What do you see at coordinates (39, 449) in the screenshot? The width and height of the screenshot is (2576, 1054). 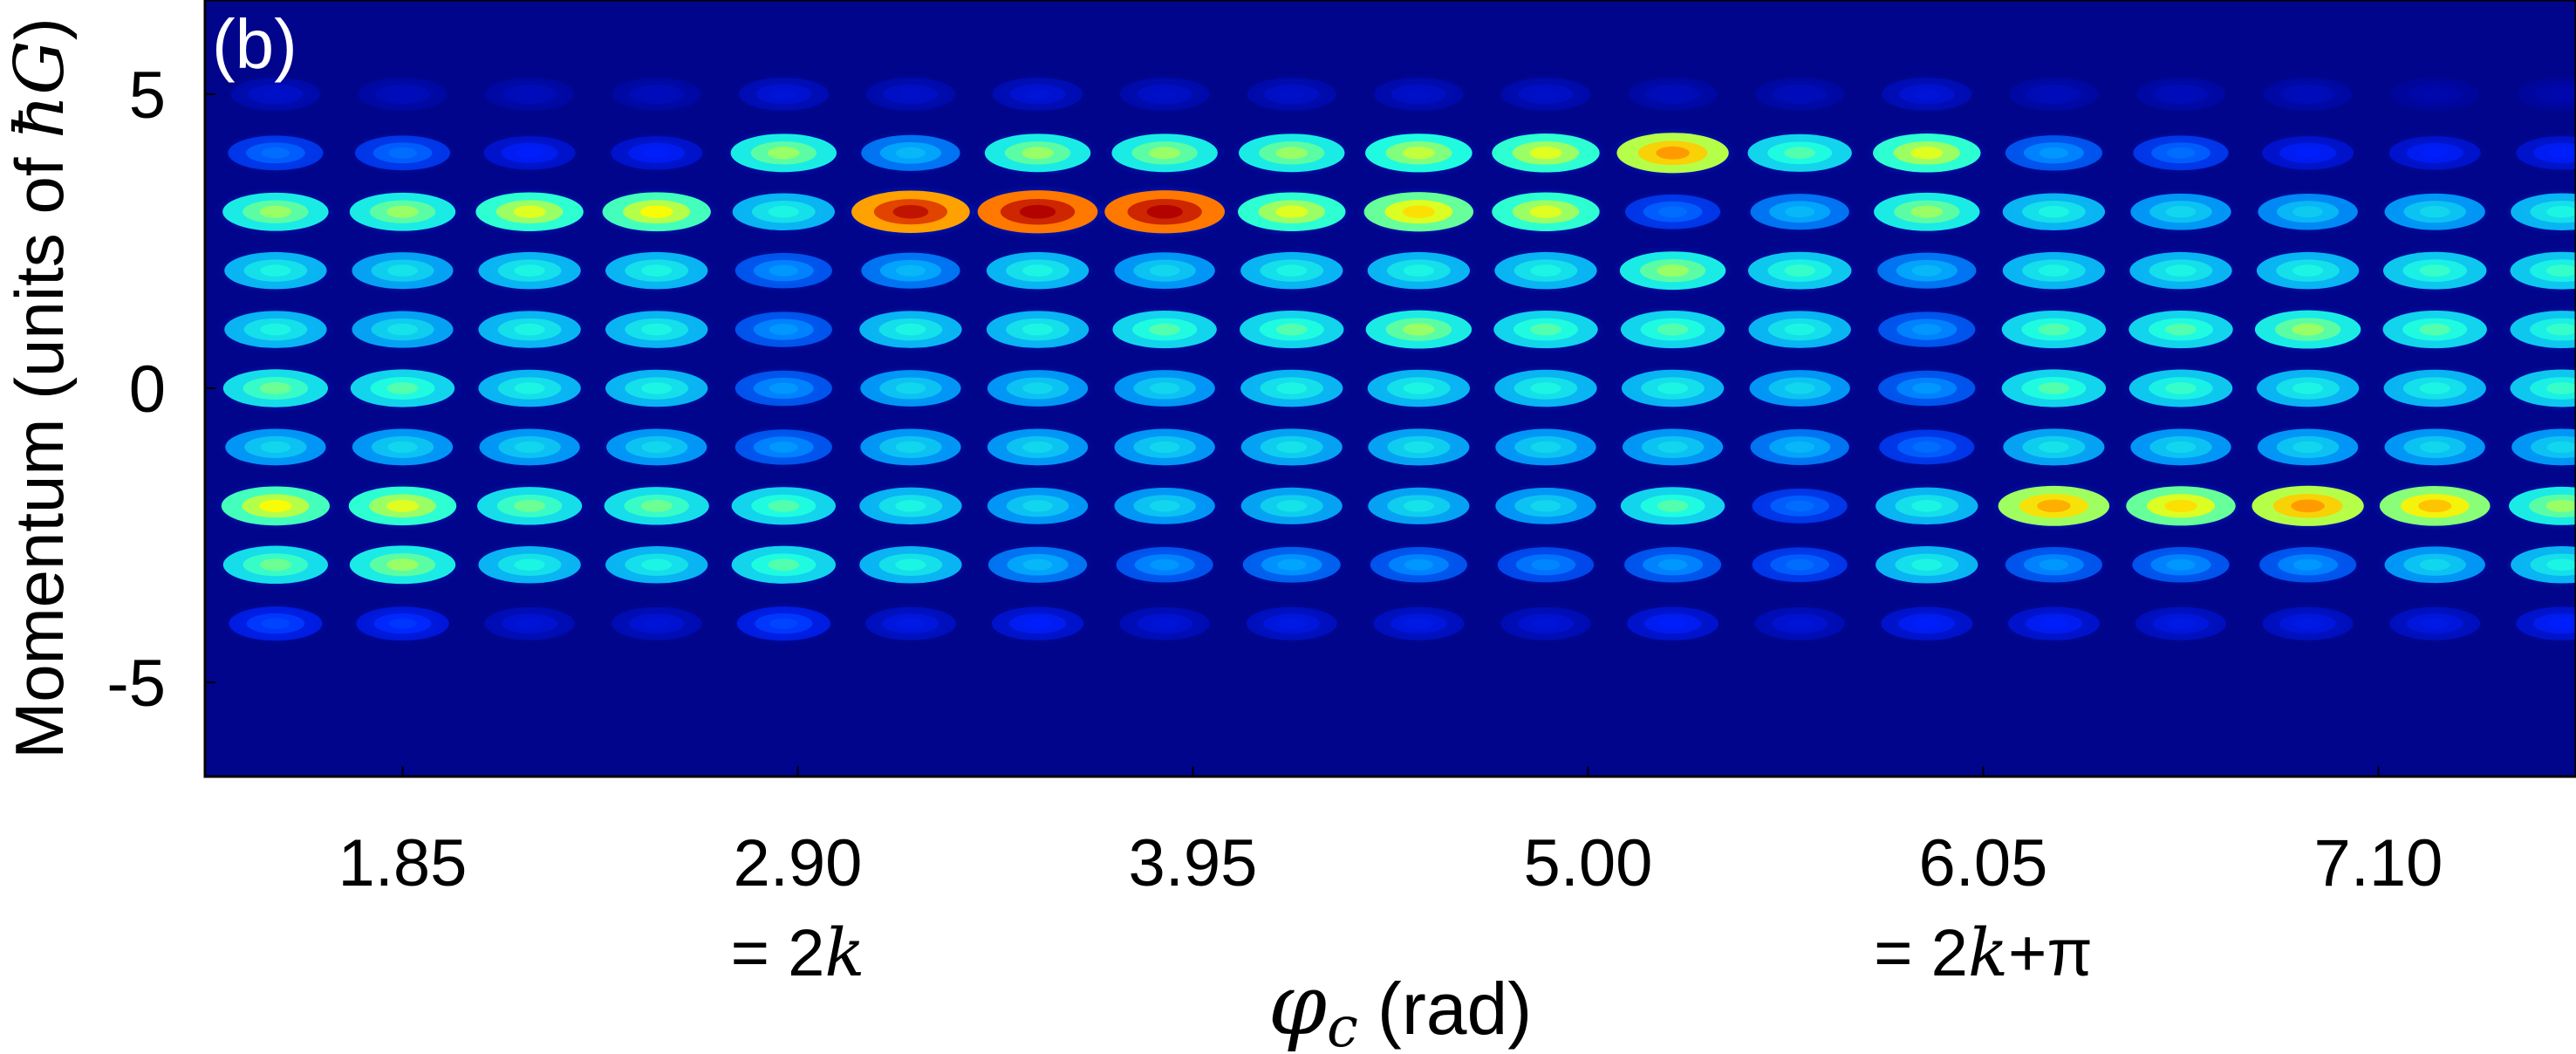 I see `y-axis-label-prefix: Momentum (units of` at bounding box center [39, 449].